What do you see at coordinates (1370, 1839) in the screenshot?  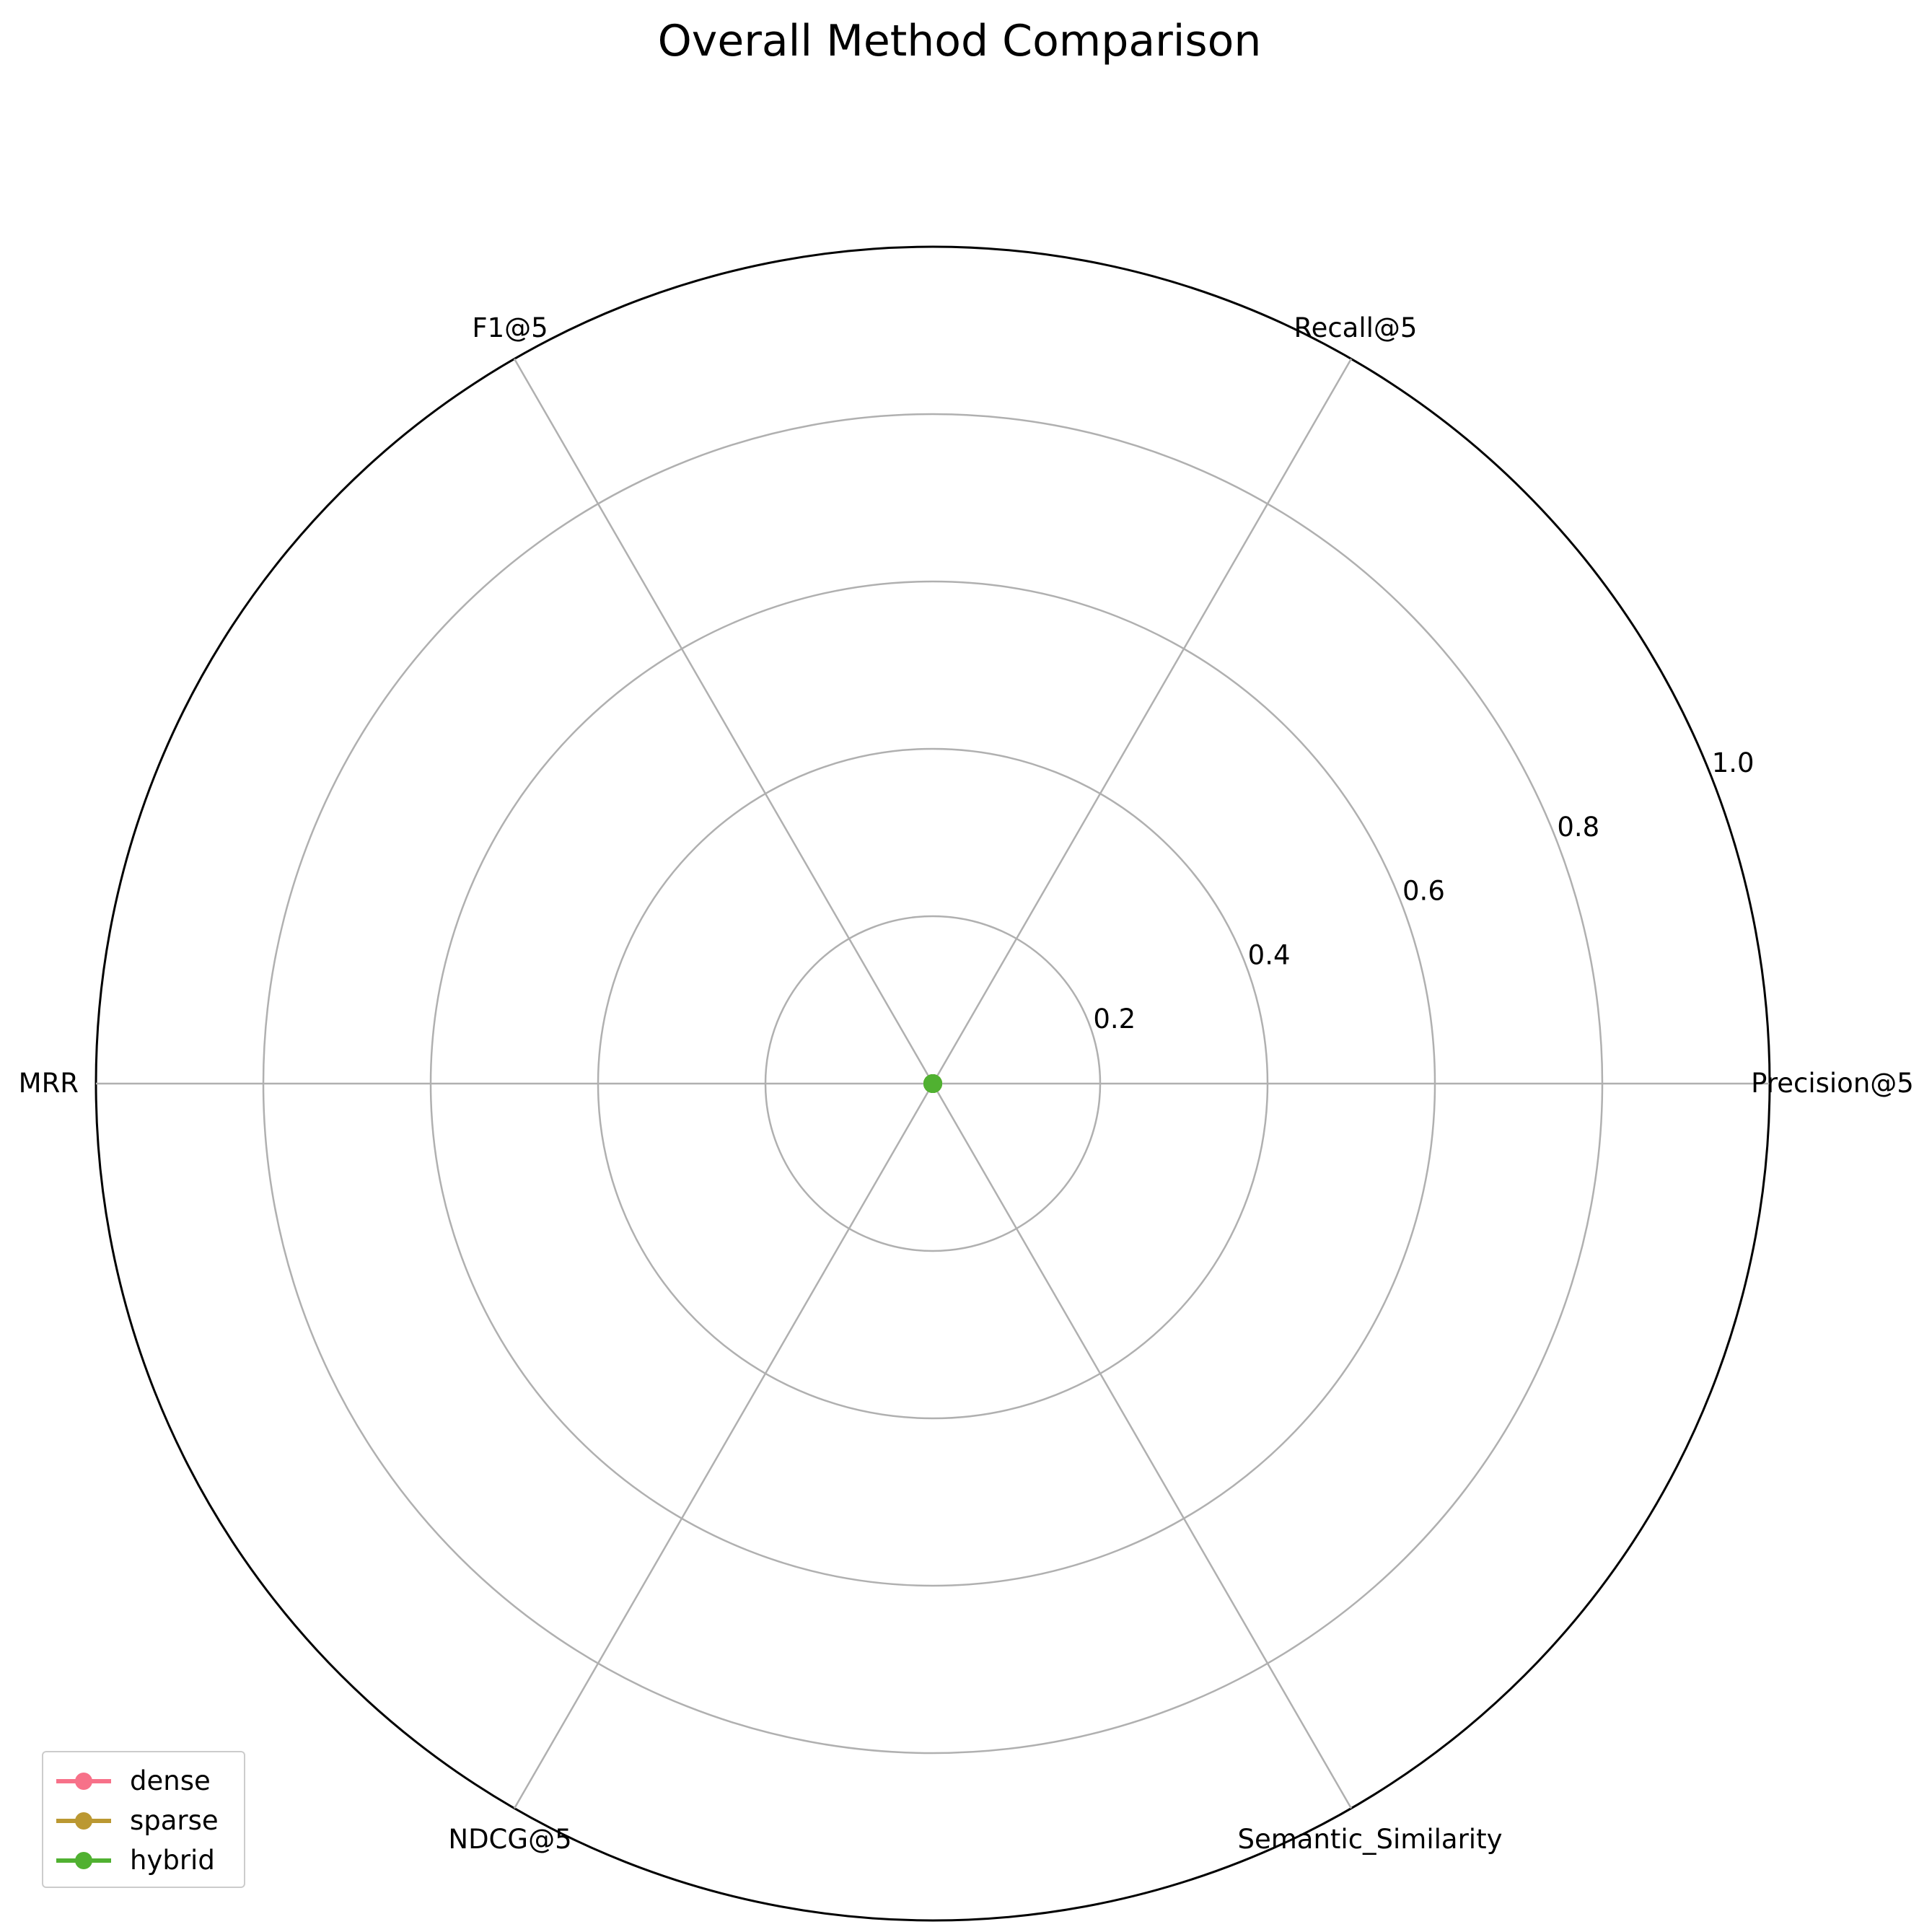 I see `axis-label: Semantic_Similarity` at bounding box center [1370, 1839].